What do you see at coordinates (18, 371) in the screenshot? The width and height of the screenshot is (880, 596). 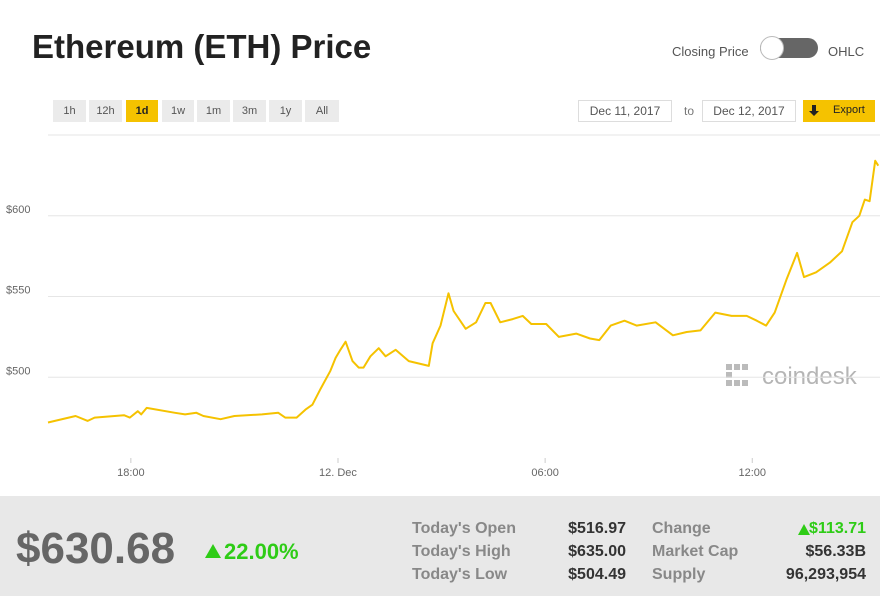 I see `y-tick-label: $500` at bounding box center [18, 371].